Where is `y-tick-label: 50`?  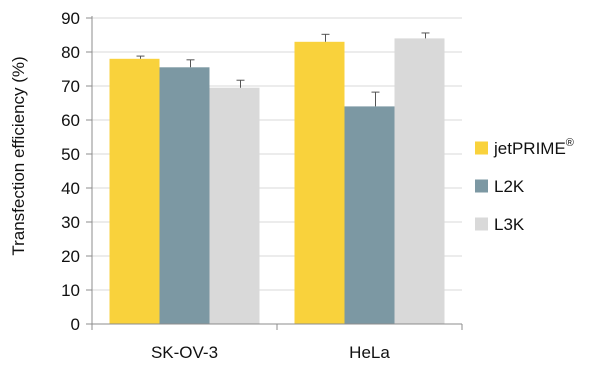 y-tick-label: 50 is located at coordinates (70, 154).